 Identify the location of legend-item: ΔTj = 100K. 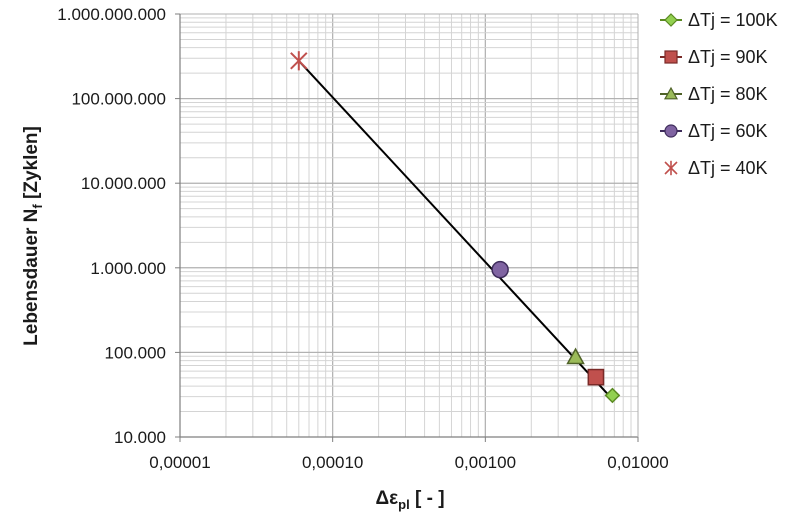
(719, 20).